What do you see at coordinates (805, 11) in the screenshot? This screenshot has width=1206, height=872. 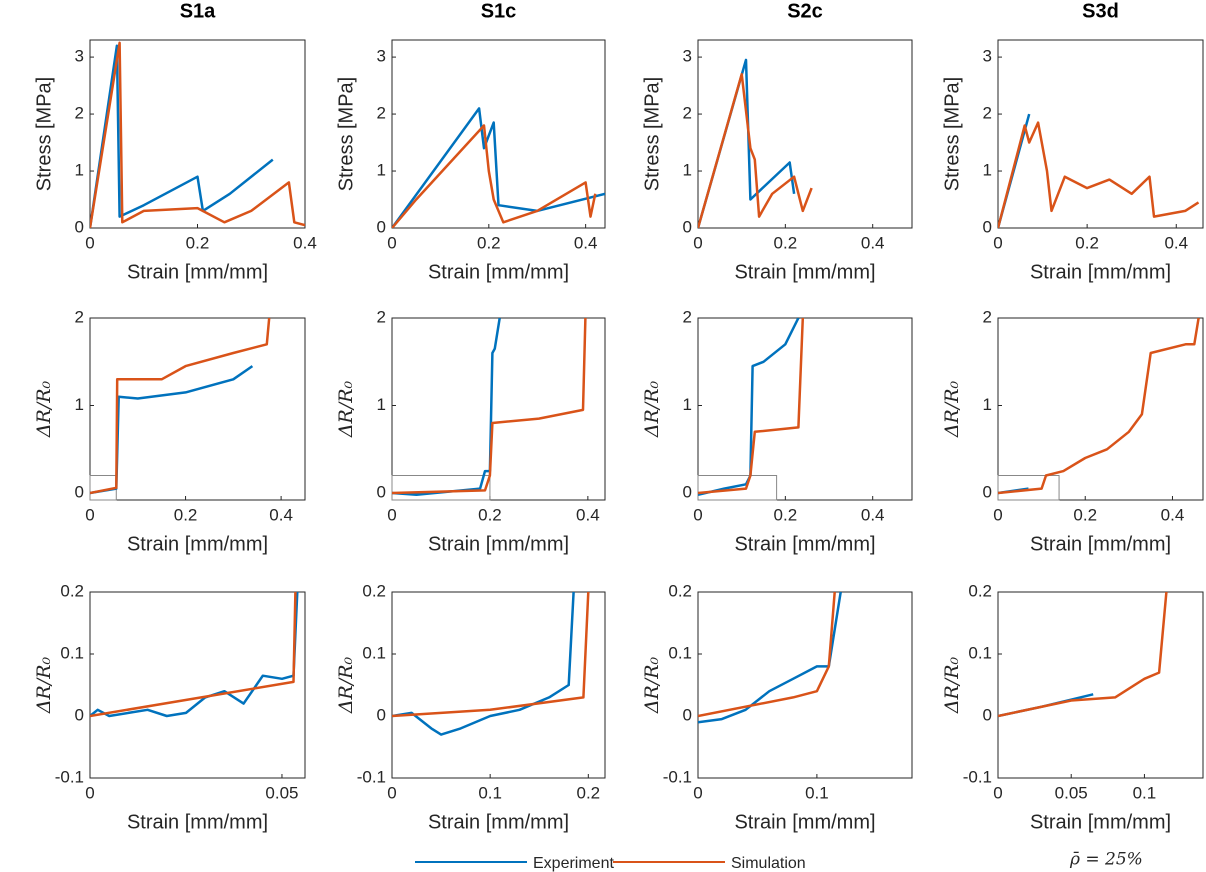 I see `chart-title: S2c` at bounding box center [805, 11].